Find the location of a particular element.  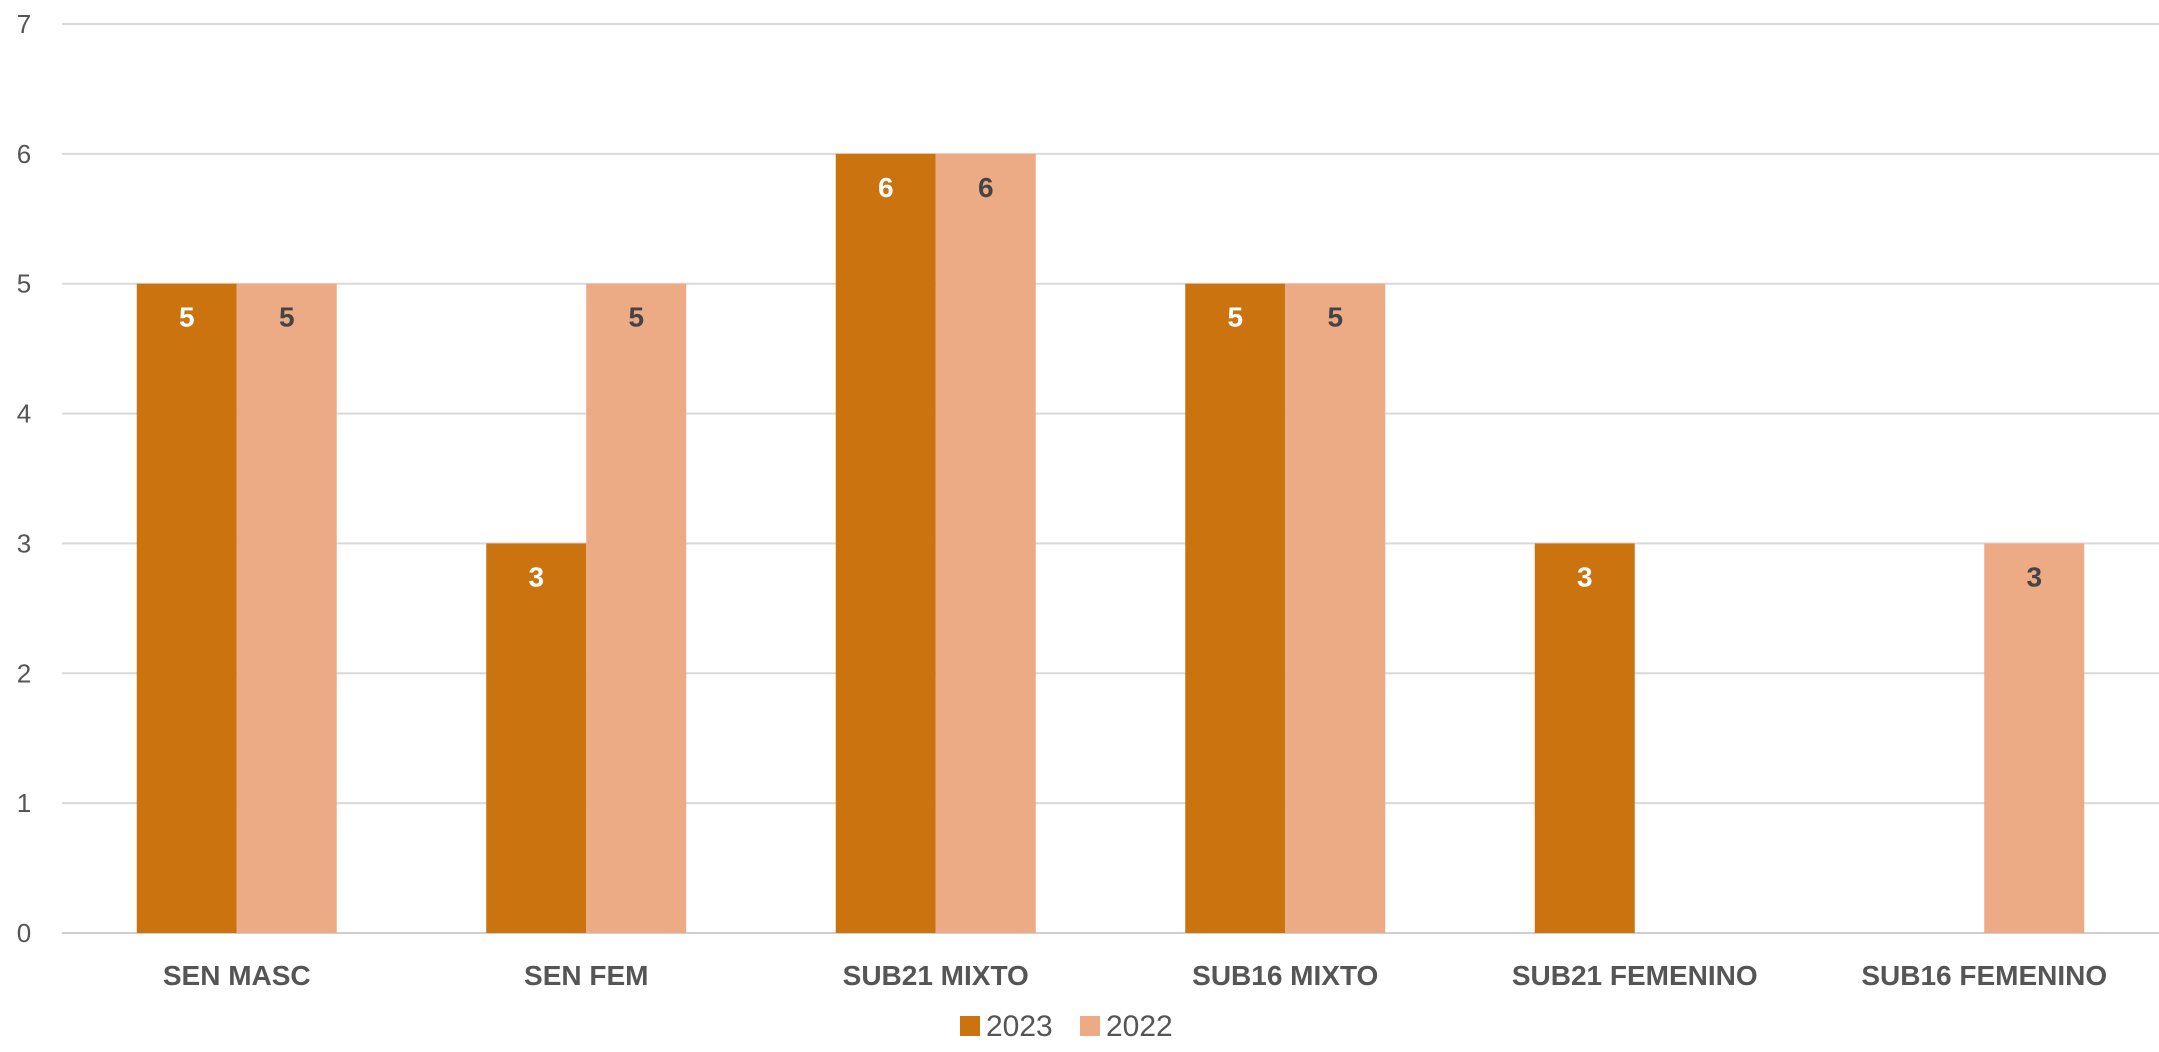

bar-2023-sub16-mixto is located at coordinates (1235, 608).